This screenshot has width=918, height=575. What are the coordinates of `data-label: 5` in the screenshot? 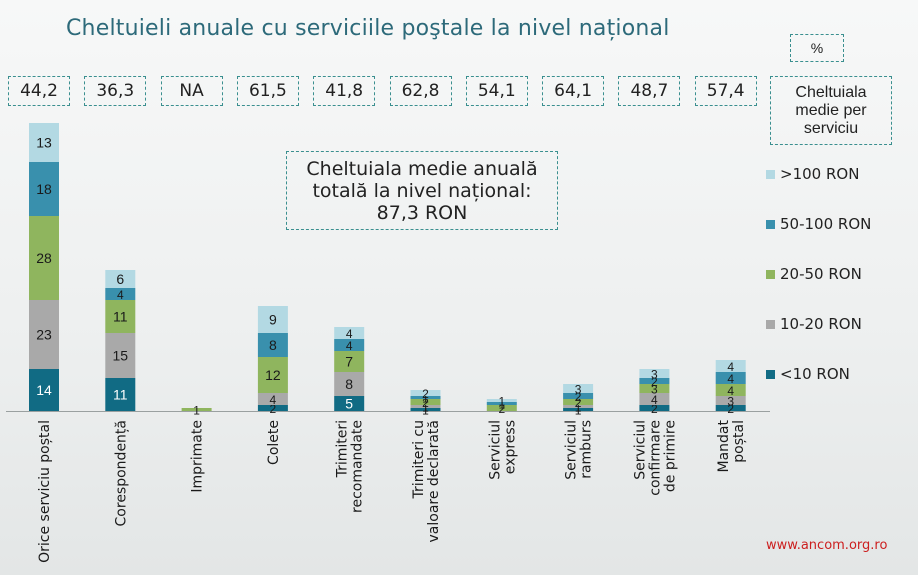 It's located at (349, 404).